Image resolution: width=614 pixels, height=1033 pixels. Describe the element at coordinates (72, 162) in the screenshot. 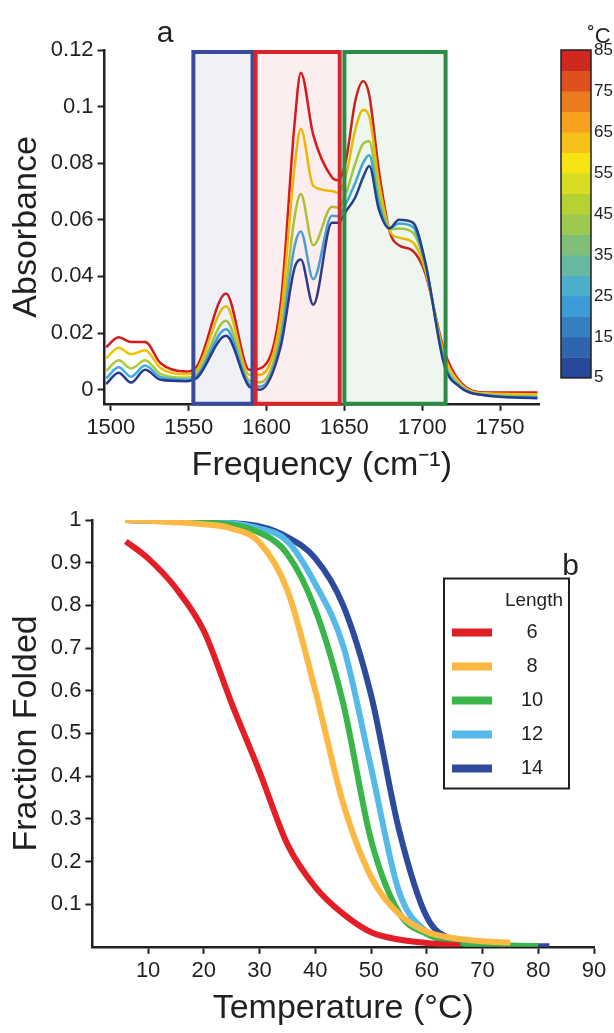

I see `y-tick-label: 0.08` at that location.